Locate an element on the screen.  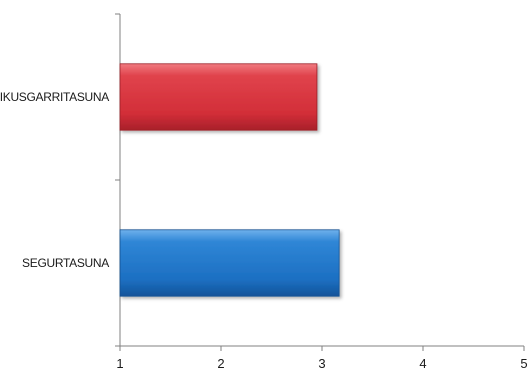
x-tick-label: 1 is located at coordinates (119, 363).